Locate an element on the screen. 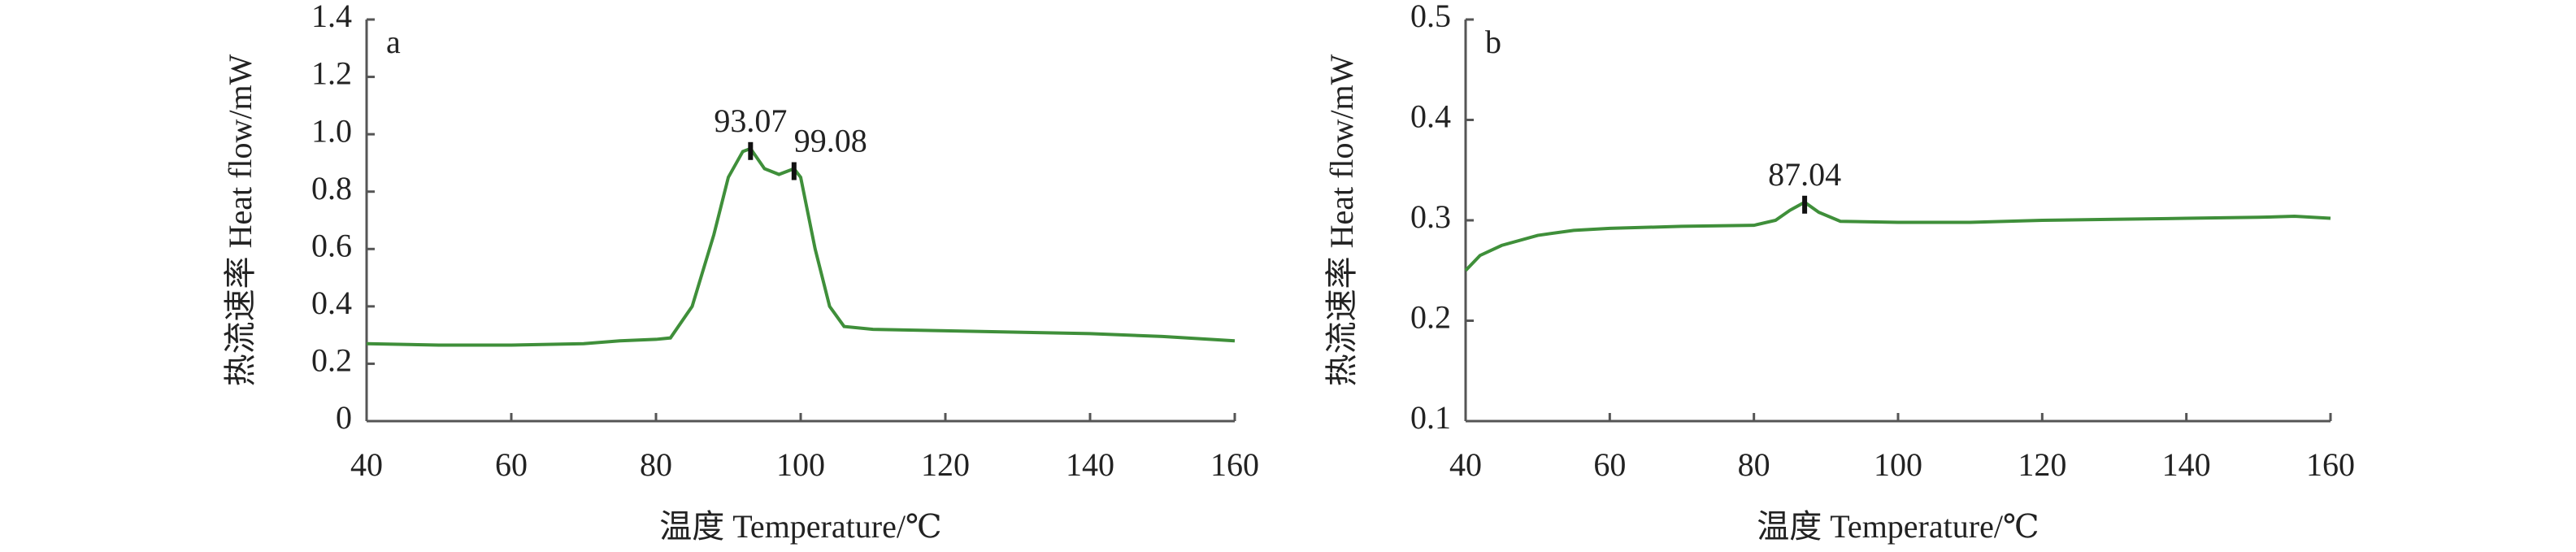  y-tick-label: 0 is located at coordinates (344, 417).